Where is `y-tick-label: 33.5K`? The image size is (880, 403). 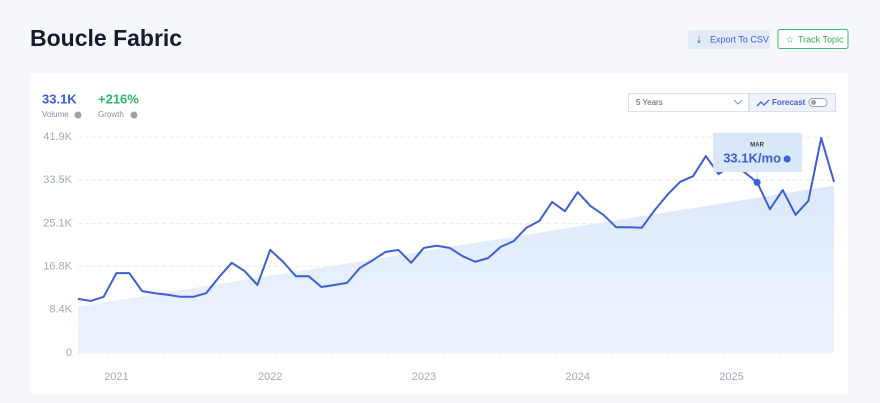
y-tick-label: 33.5K is located at coordinates (57, 180).